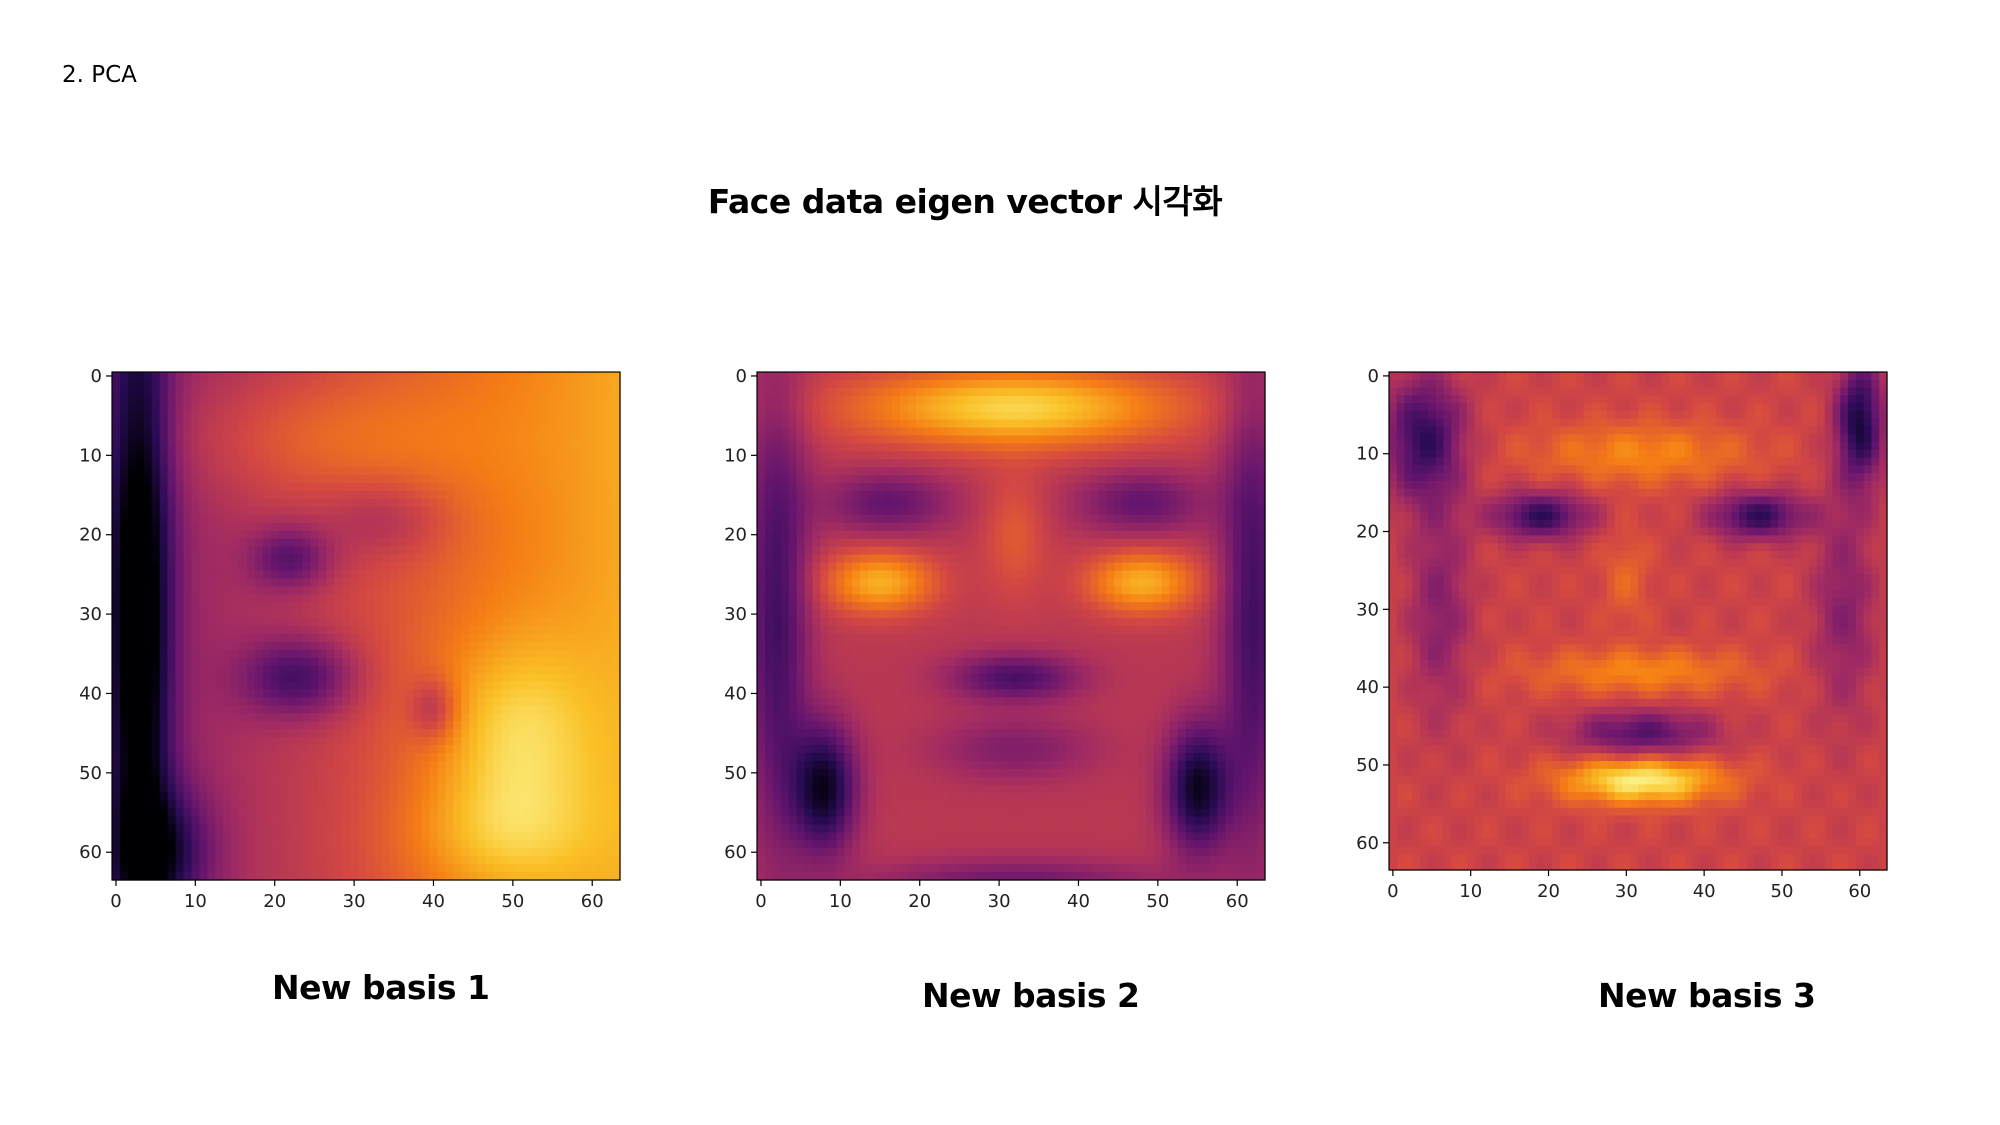 The image size is (2000, 1125). I want to click on heatmap-panel-3: 0 10 20 30 40 50 60 0 10 20 30 40 50 60, so click(1635, 635).